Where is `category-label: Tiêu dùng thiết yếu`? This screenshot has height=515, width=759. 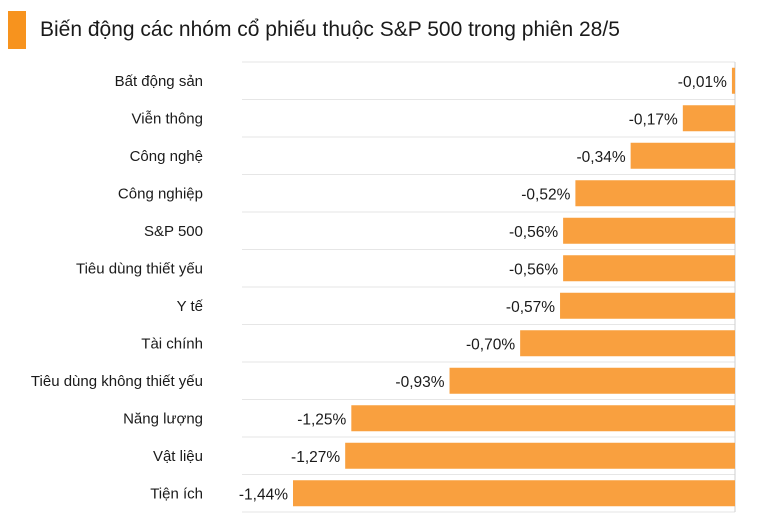 category-label: Tiêu dùng thiết yếu is located at coordinates (139, 268).